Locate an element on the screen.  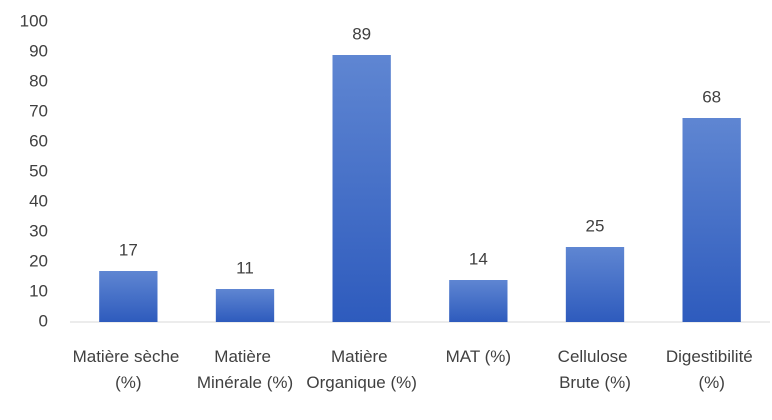
y-tick-label: 100 is located at coordinates (34, 20).